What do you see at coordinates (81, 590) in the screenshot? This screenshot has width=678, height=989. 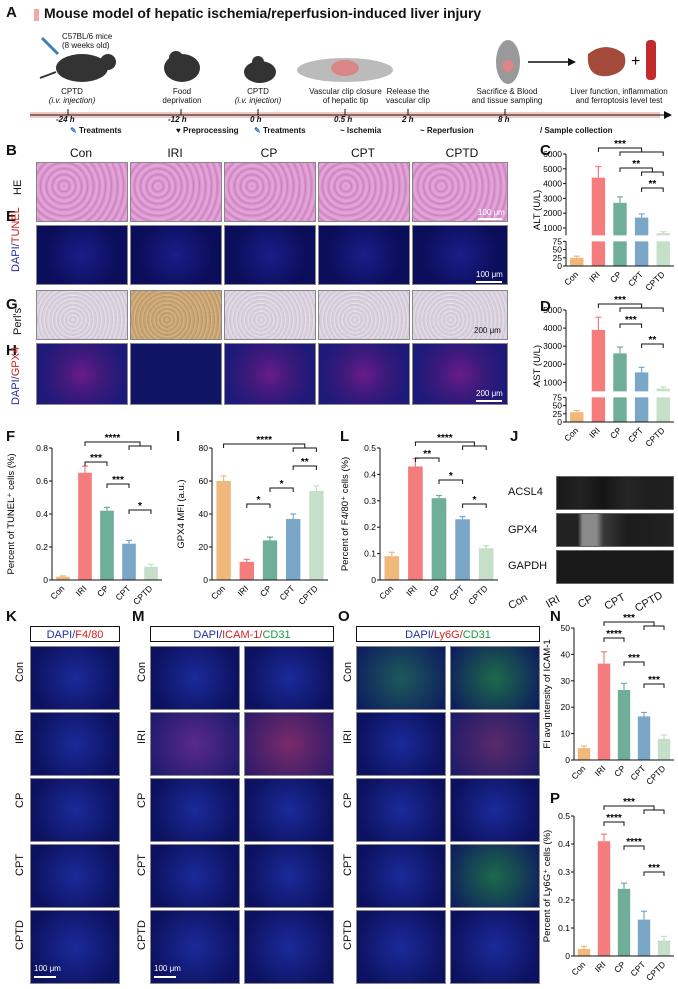 I see `x-tick-label-iri: IRI` at bounding box center [81, 590].